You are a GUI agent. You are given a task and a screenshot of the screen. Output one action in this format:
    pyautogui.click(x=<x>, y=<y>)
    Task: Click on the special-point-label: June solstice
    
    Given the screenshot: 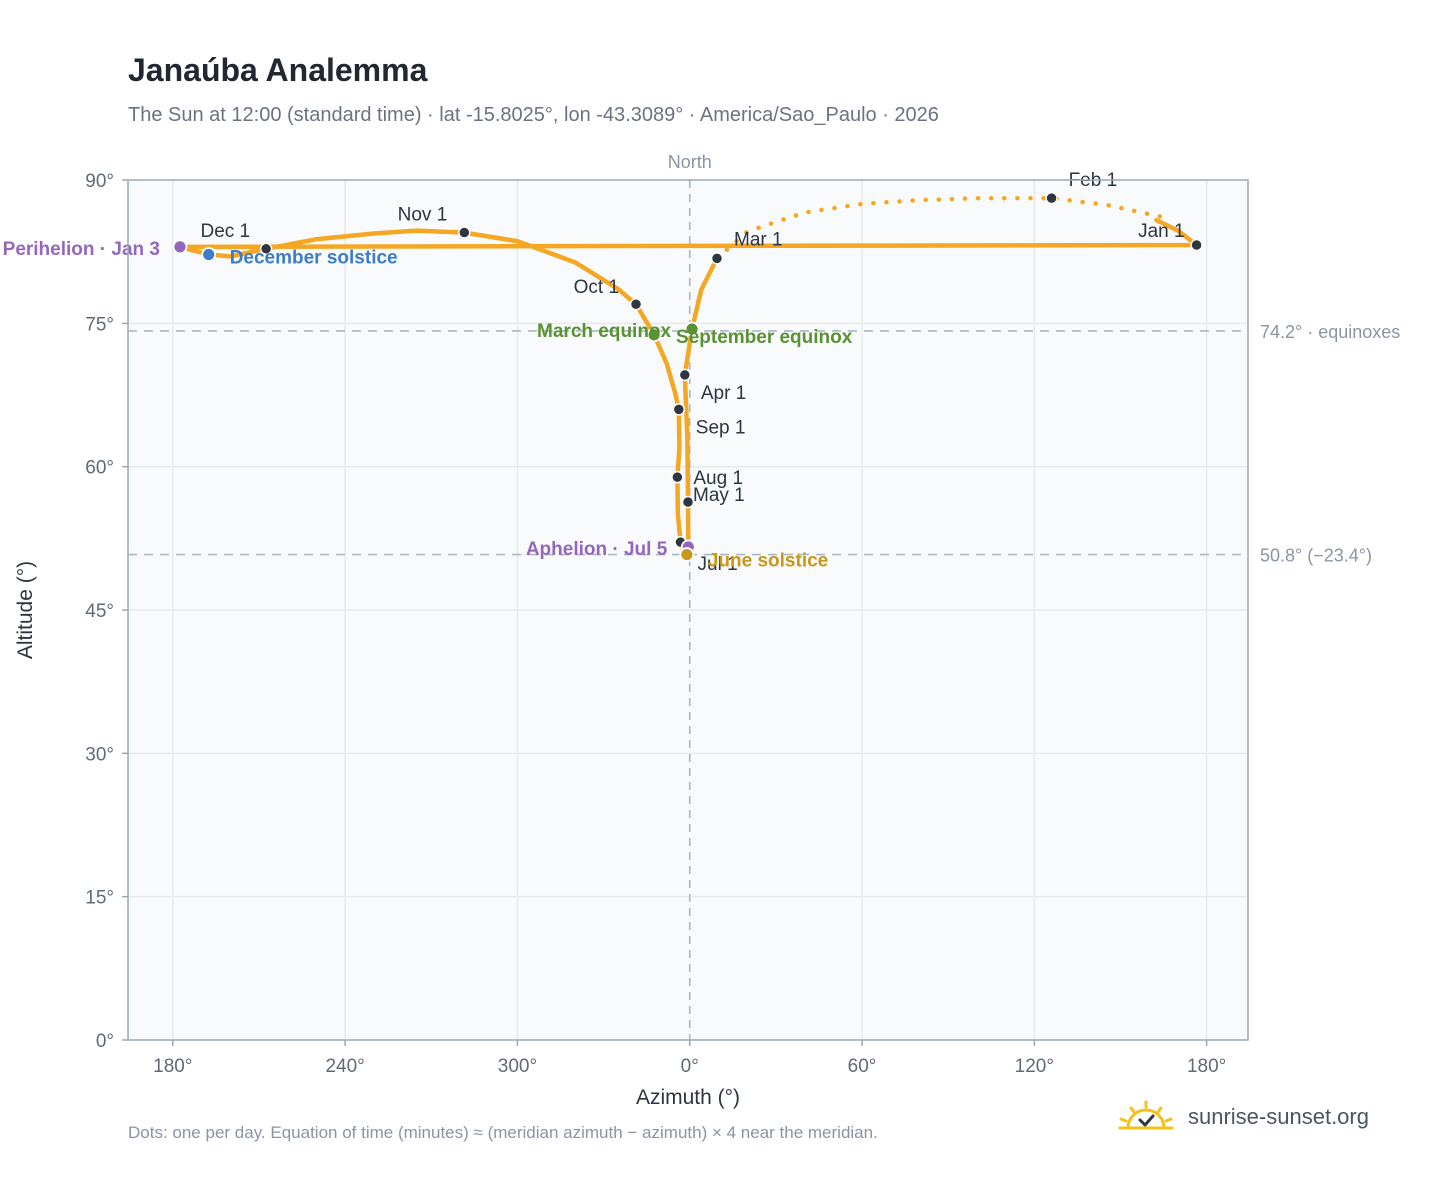 What is the action you would take?
    pyautogui.click(x=768, y=561)
    